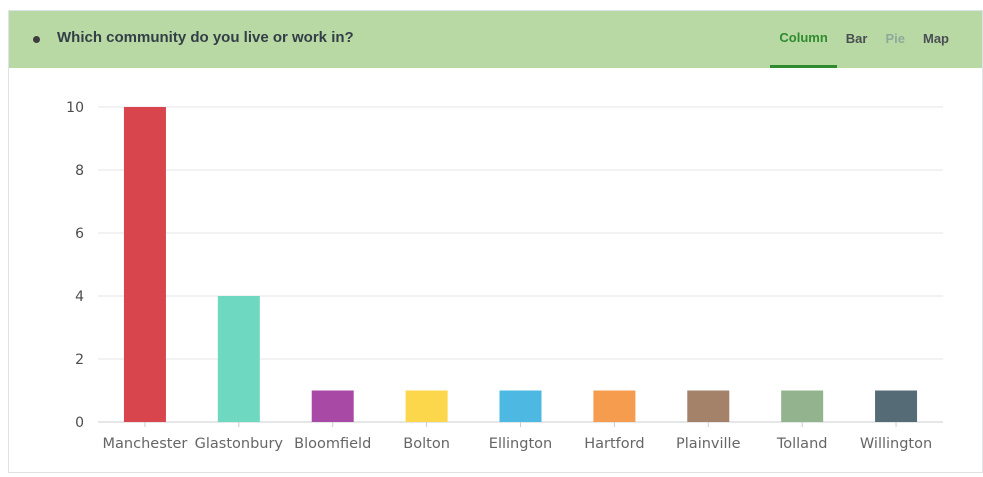  Describe the element at coordinates (144, 264) in the screenshot. I see `bar-manchester` at that location.